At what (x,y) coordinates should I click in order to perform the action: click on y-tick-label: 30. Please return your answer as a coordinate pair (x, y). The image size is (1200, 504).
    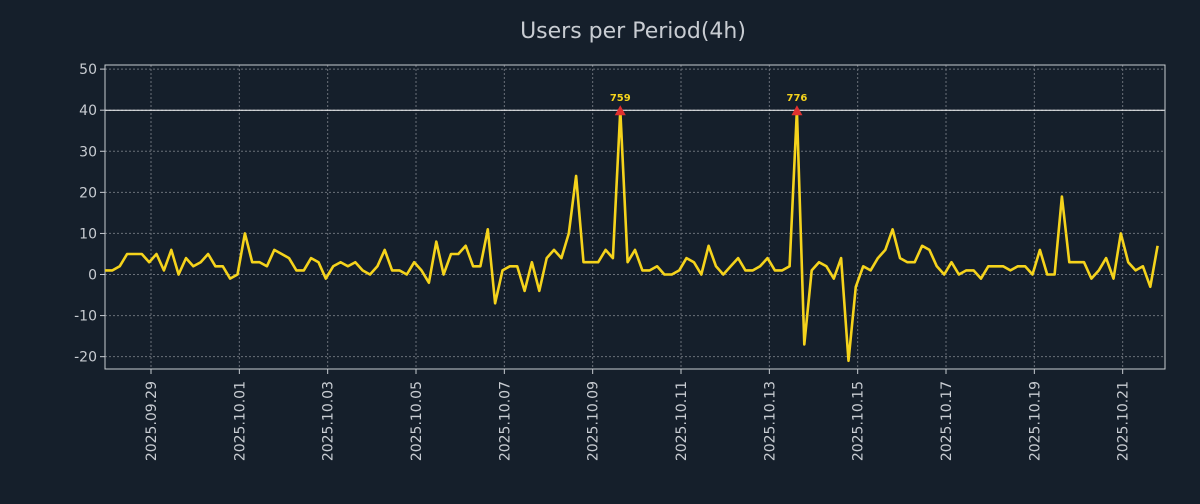
    Looking at the image, I should click on (88, 152).